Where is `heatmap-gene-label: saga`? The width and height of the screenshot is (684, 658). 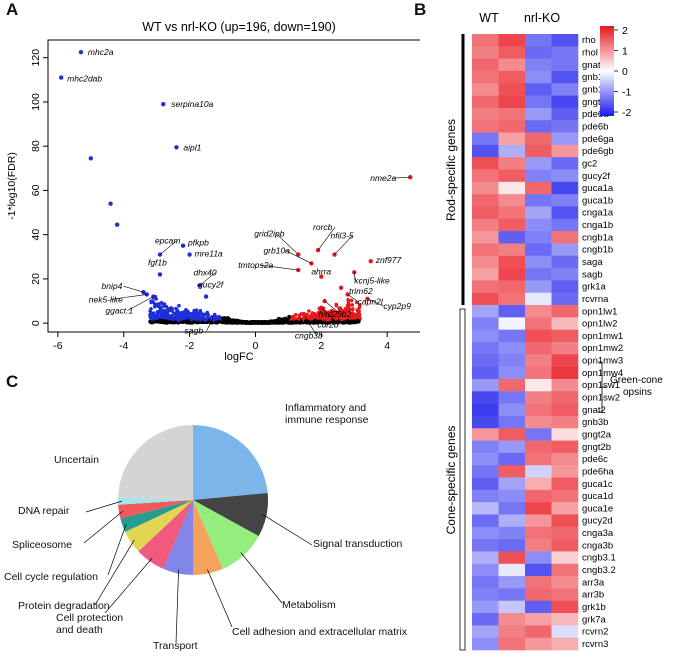 heatmap-gene-label: saga is located at coordinates (592, 262).